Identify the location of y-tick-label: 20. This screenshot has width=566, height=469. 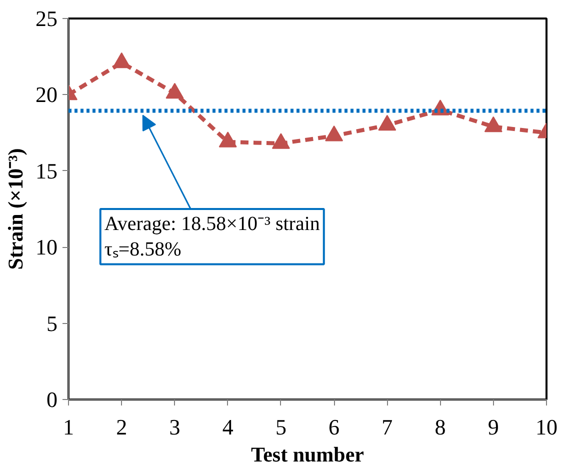
(47, 95).